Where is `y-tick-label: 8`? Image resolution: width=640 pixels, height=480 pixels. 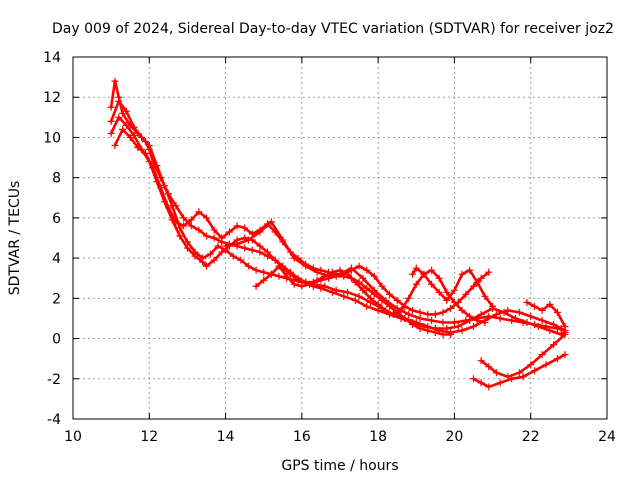 y-tick-label: 8 is located at coordinates (56, 179).